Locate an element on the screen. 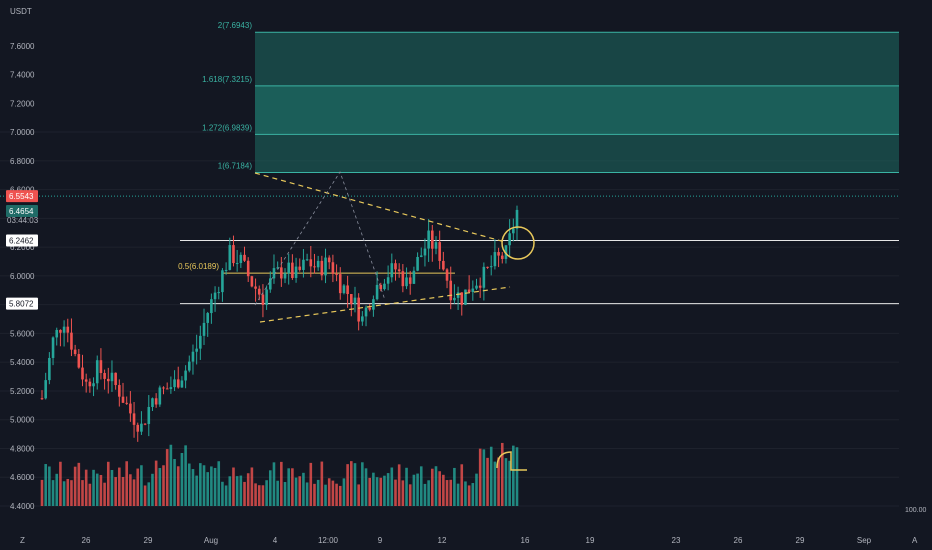  axis-corner-label: Z is located at coordinates (22, 540).